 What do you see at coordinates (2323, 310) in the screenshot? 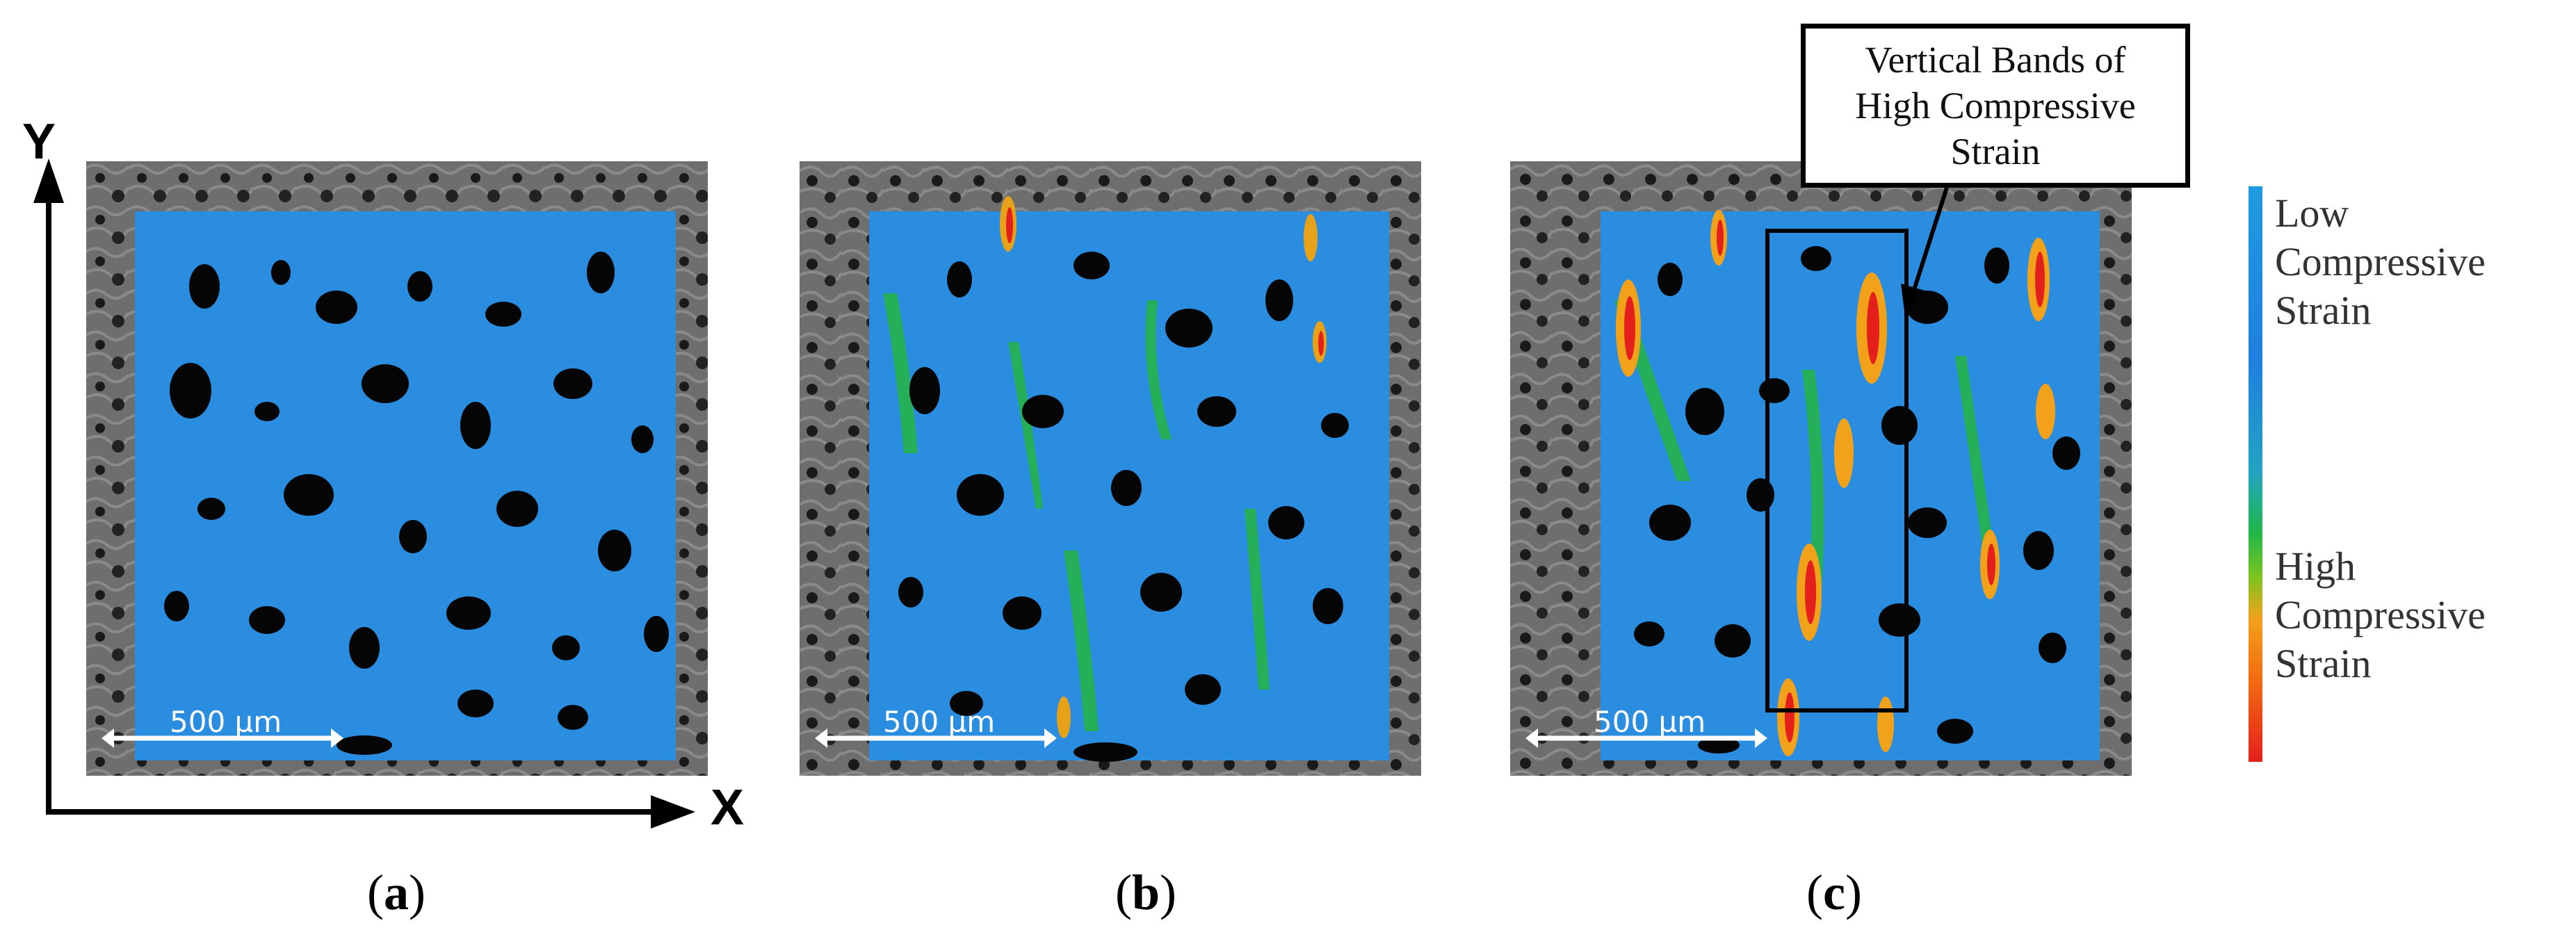
I see `legend-low-line-3: Strain` at bounding box center [2323, 310].